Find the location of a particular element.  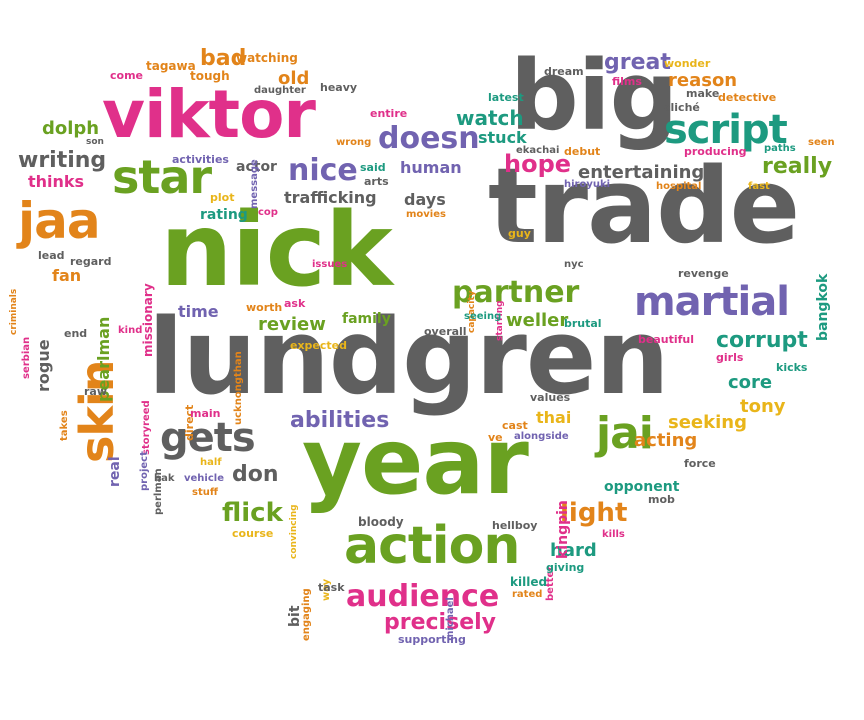

cloud-word: issues is located at coordinates (330, 264).